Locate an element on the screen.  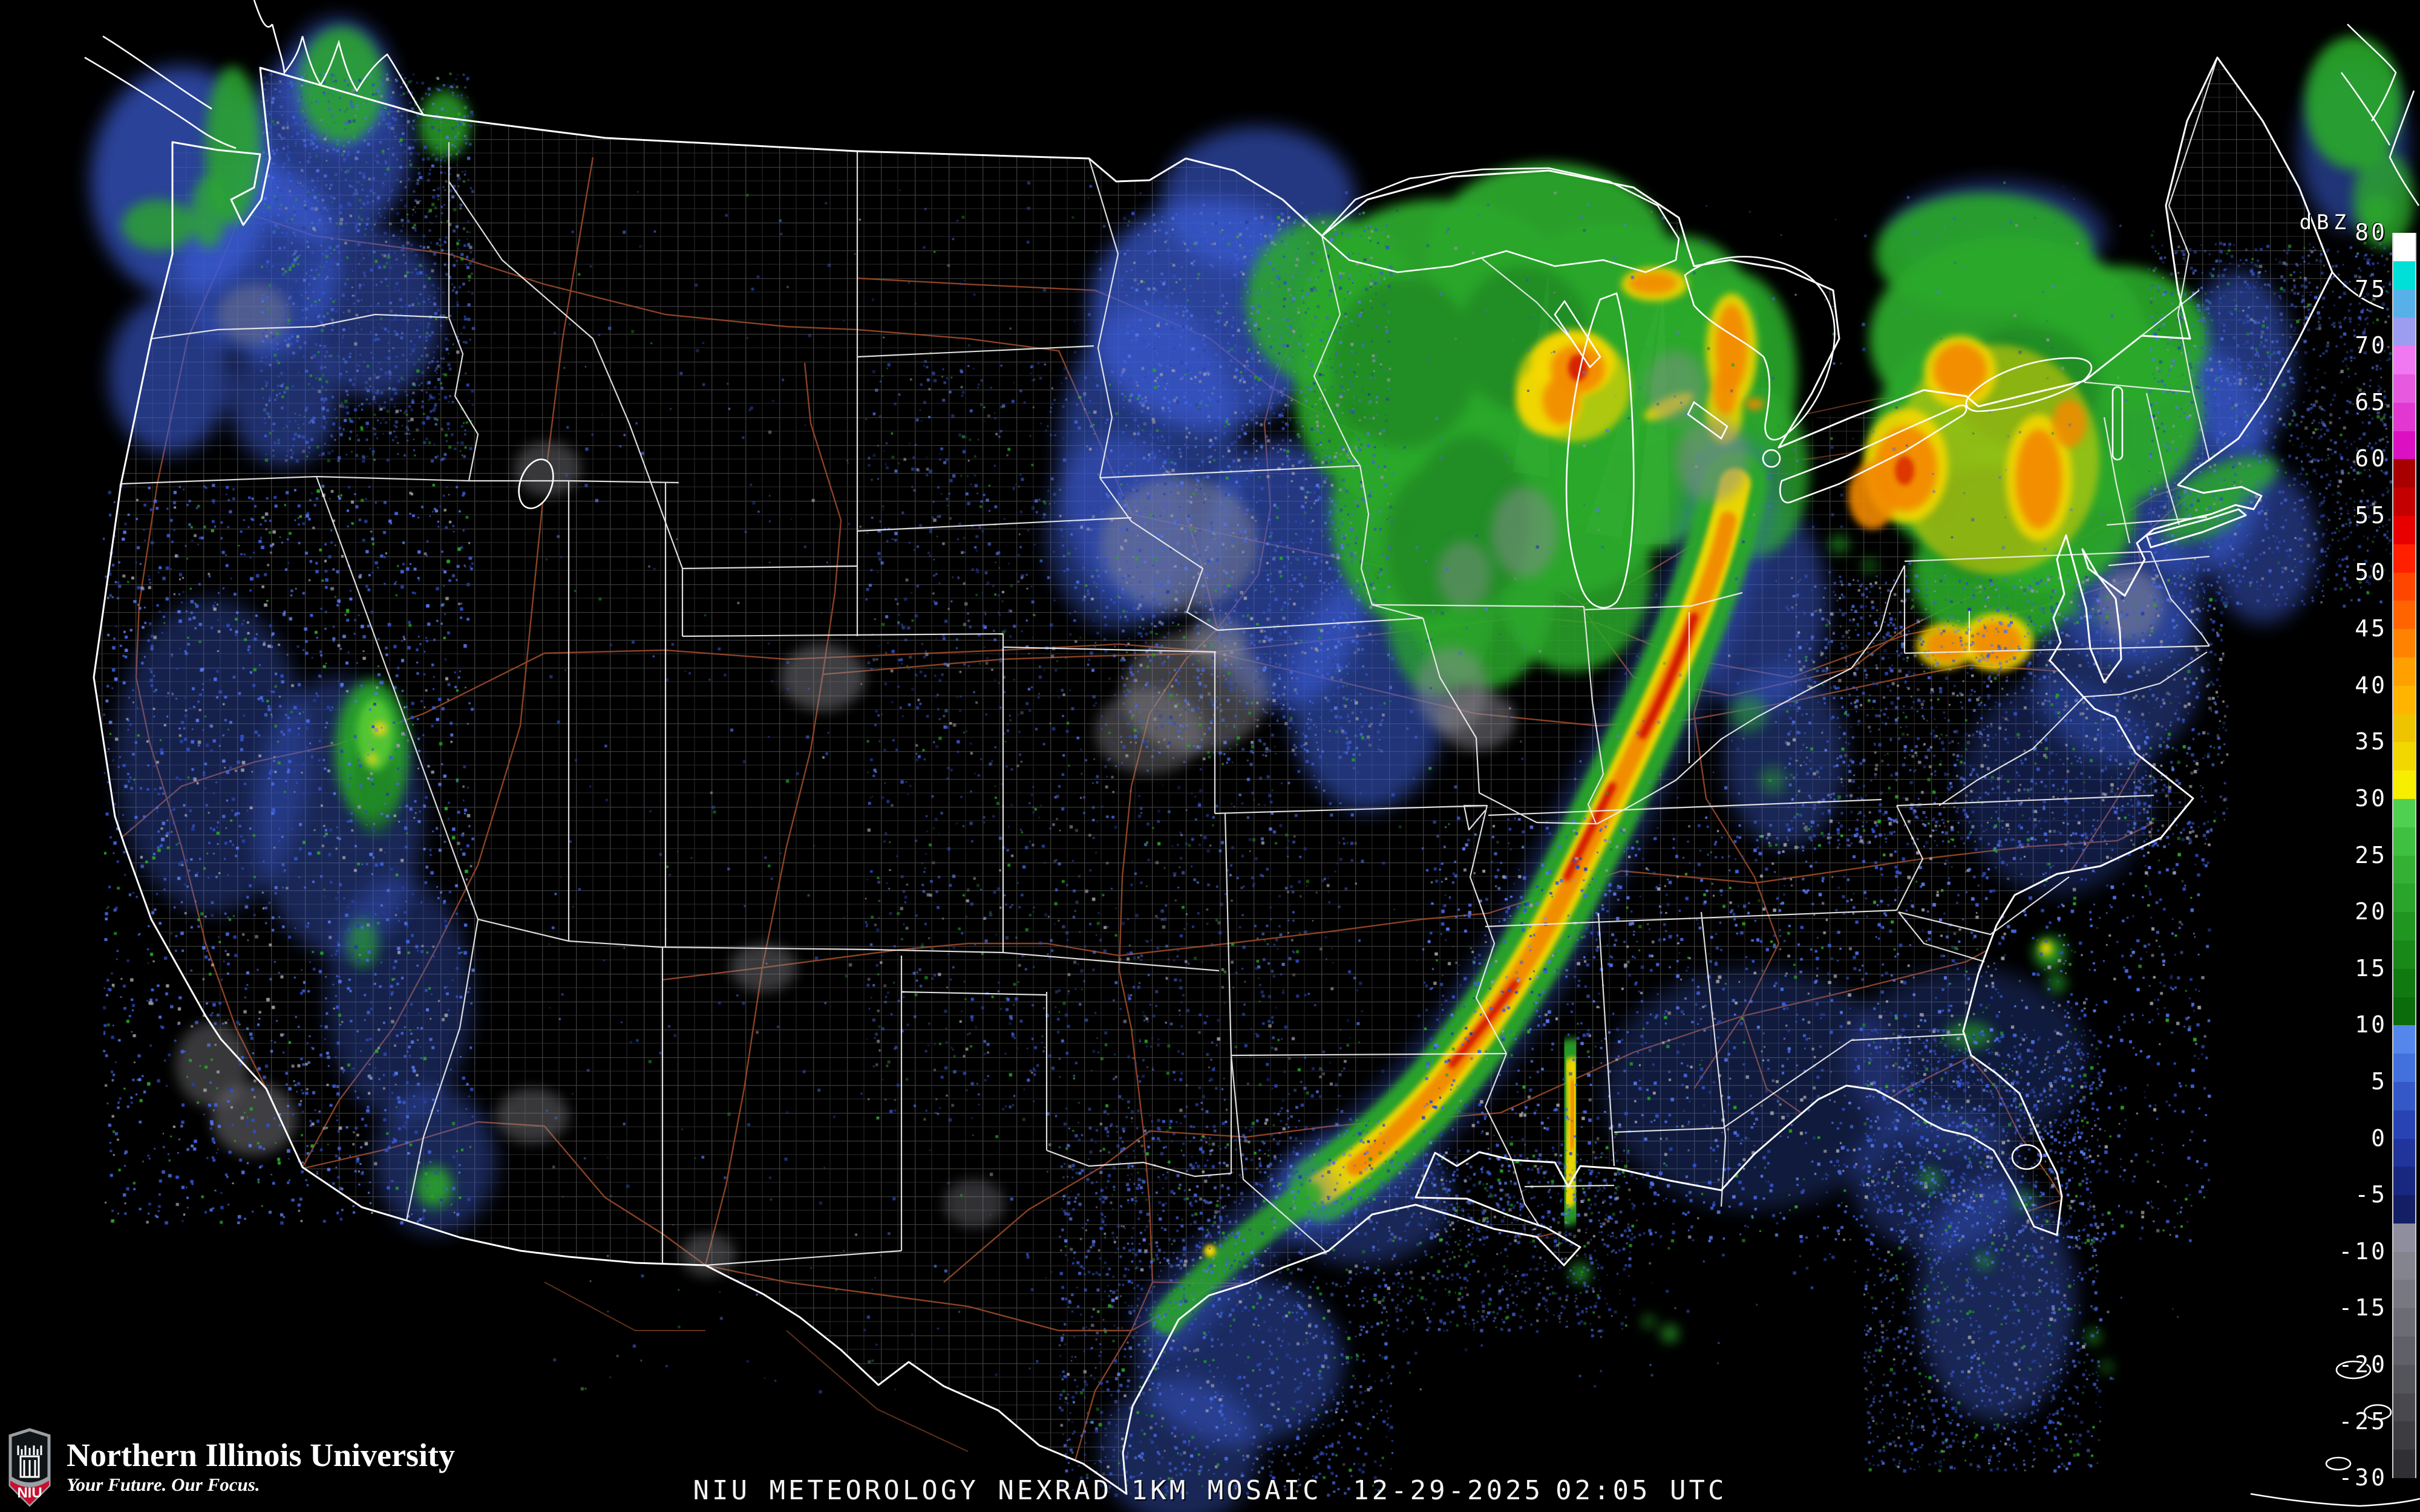
dbz-color-ramp is located at coordinates (2404, 856).